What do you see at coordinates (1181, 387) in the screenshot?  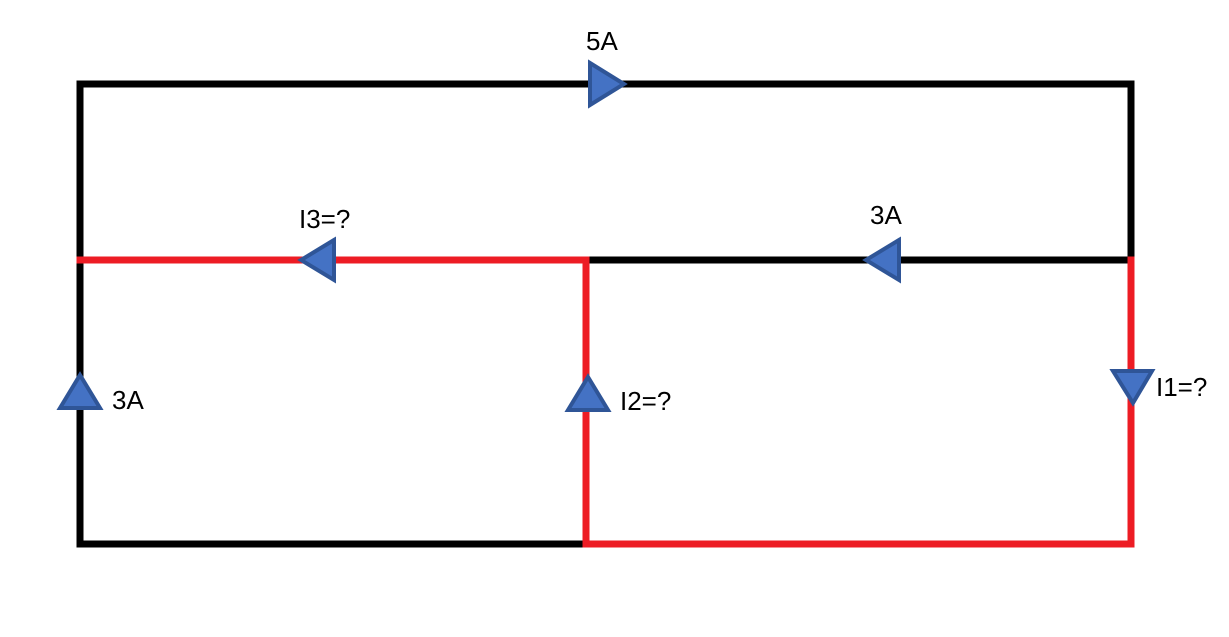 I see `right-current-label: I1=?` at bounding box center [1181, 387].